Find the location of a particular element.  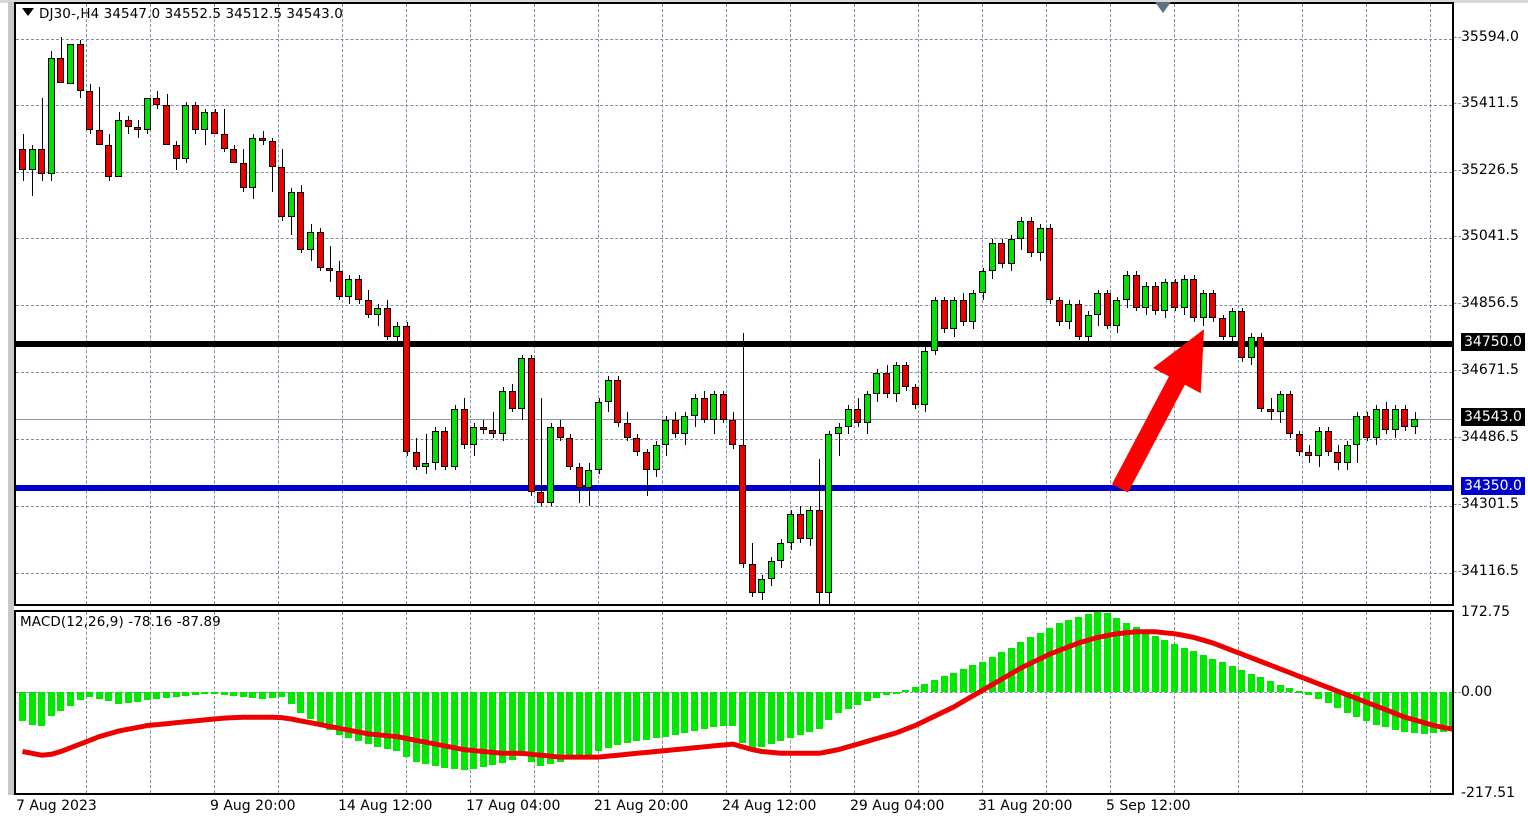

price-level-badge-resistance: 34750.0 is located at coordinates (1493, 341).